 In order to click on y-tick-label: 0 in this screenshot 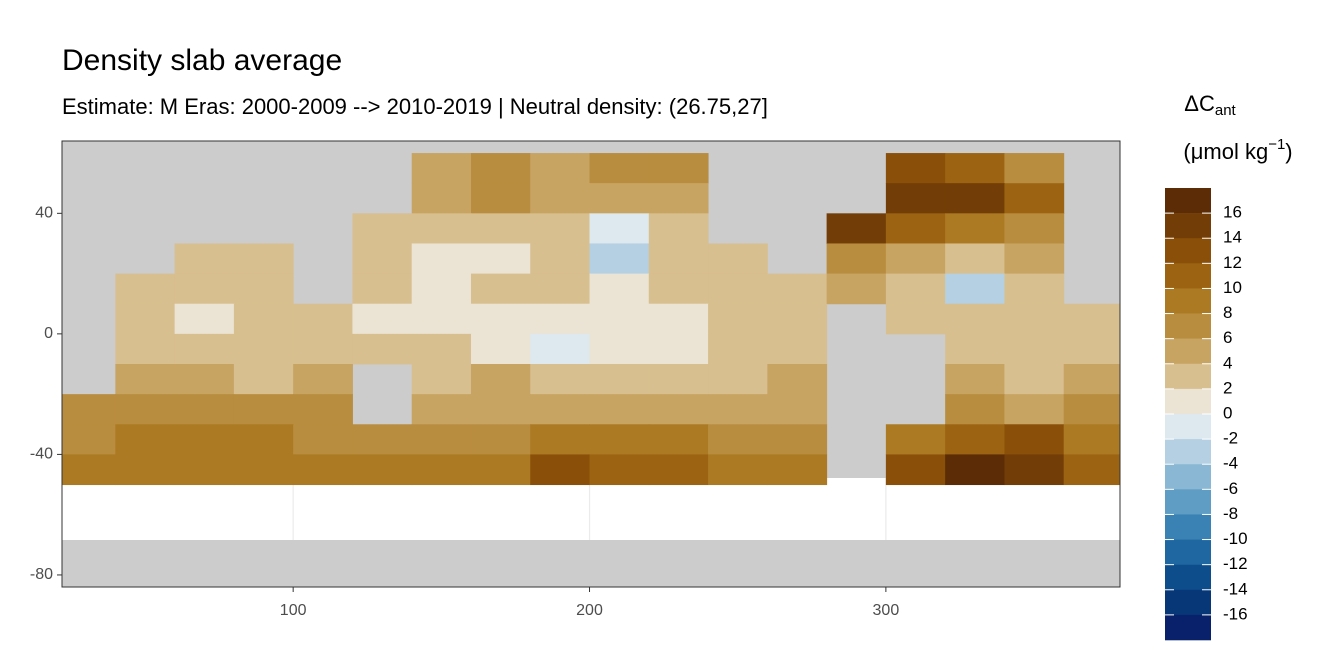, I will do `click(48, 333)`.